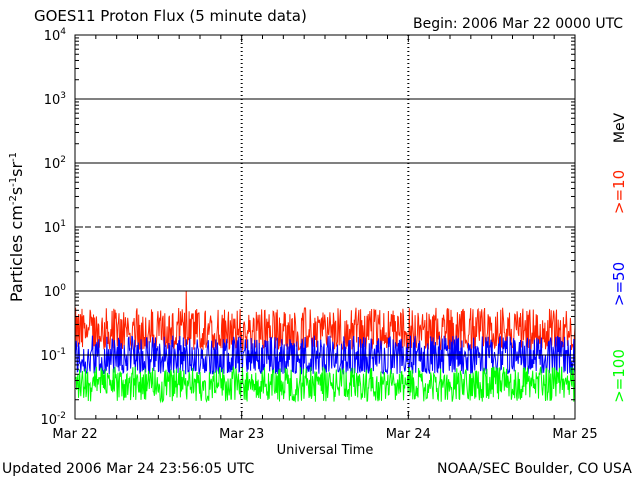 The height and width of the screenshot is (480, 640). I want to click on x-tick-label: Mar 22, so click(74, 434).